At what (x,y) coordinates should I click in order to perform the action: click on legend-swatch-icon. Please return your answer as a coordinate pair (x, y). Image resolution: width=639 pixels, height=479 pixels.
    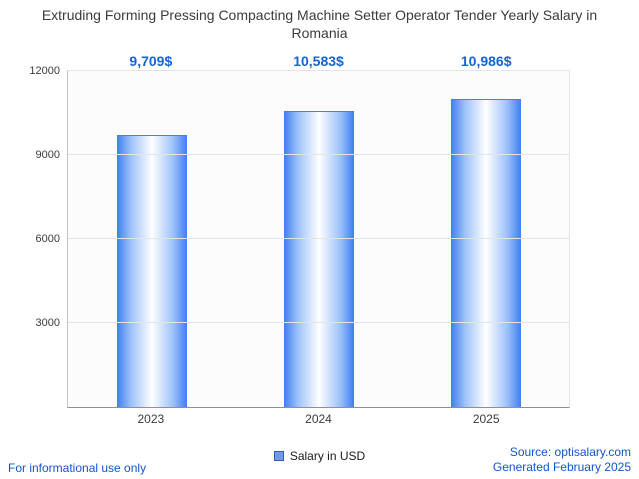
    Looking at the image, I should click on (278, 456).